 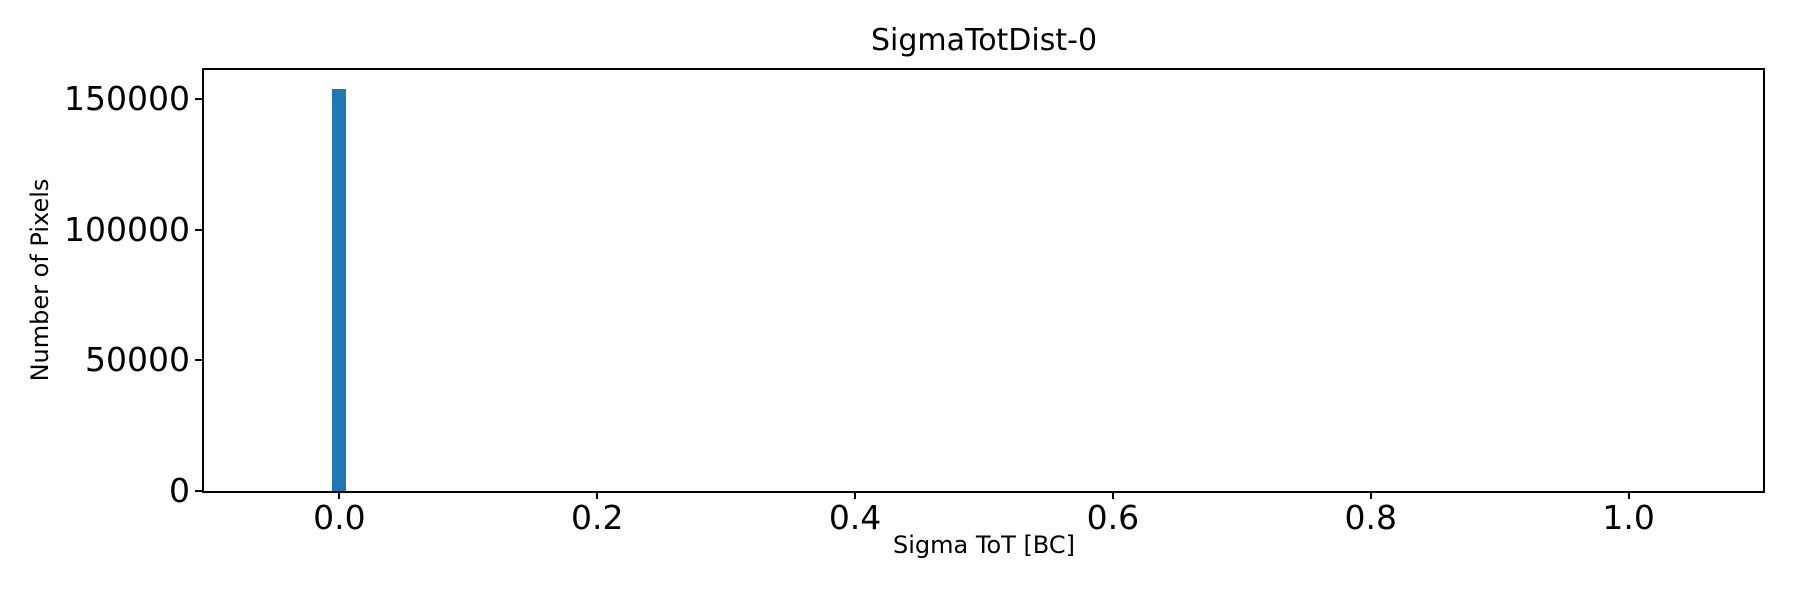 I want to click on y-tick-label: 50000, so click(x=137, y=360).